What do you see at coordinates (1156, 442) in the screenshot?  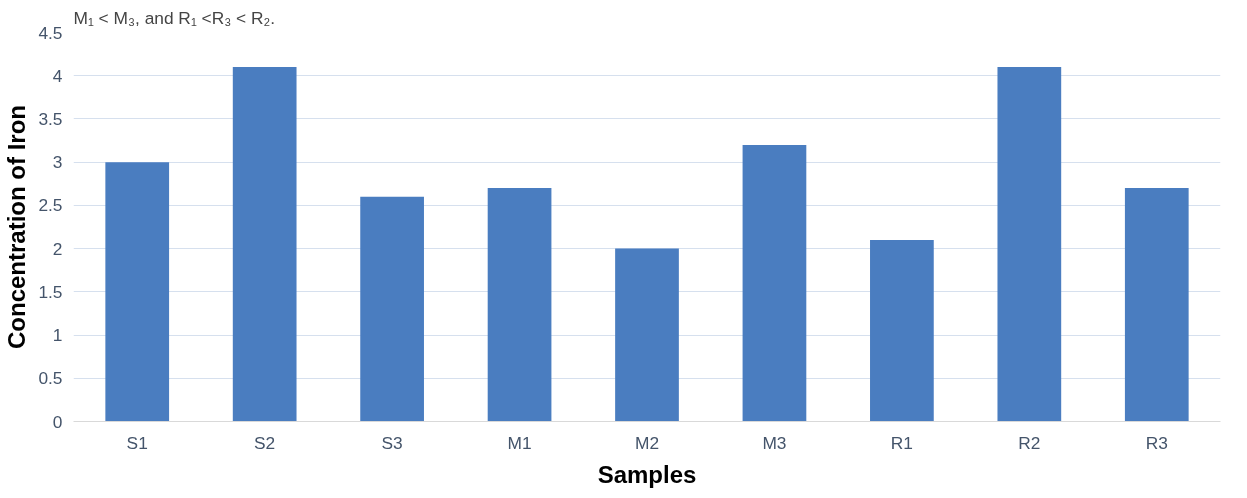 I see `x-tick-label: R3` at bounding box center [1156, 442].